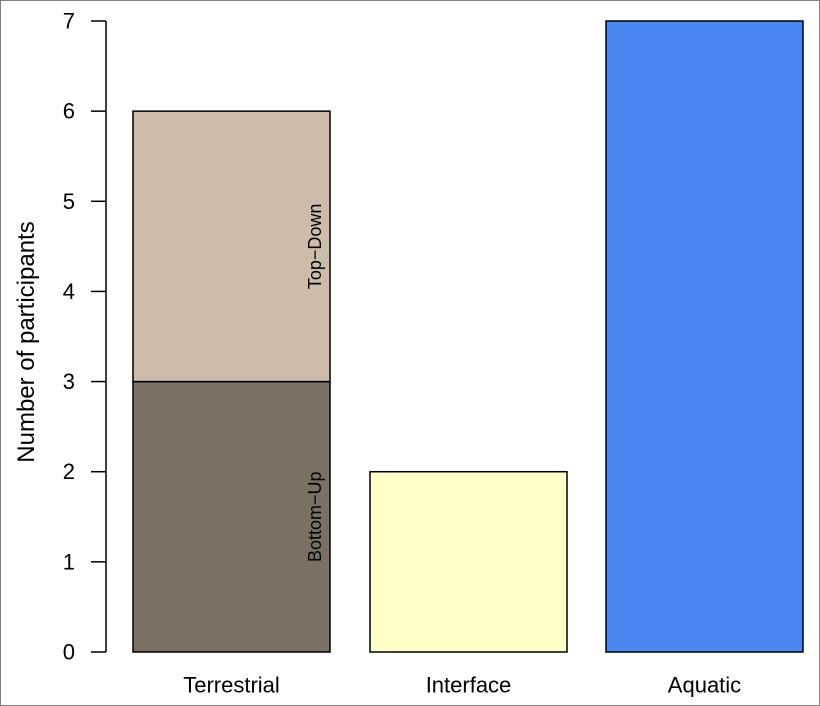  Describe the element at coordinates (231, 685) in the screenshot. I see `x-tick-label-terrestrial: Terrestrial` at that location.